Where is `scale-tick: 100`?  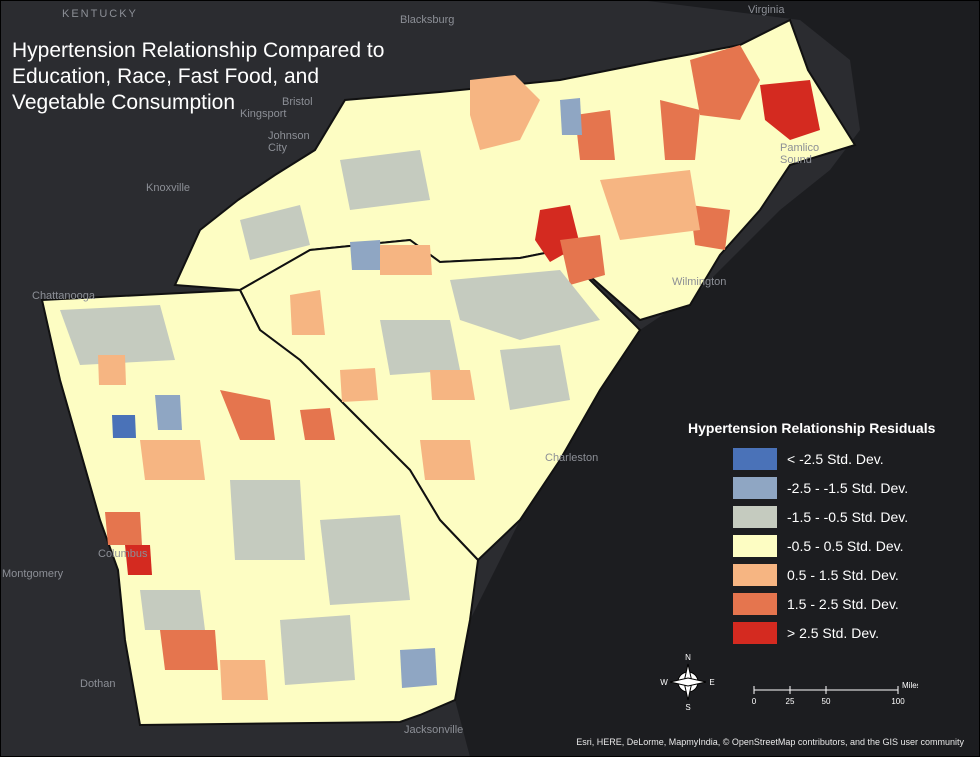
scale-tick: 100 is located at coordinates (898, 701).